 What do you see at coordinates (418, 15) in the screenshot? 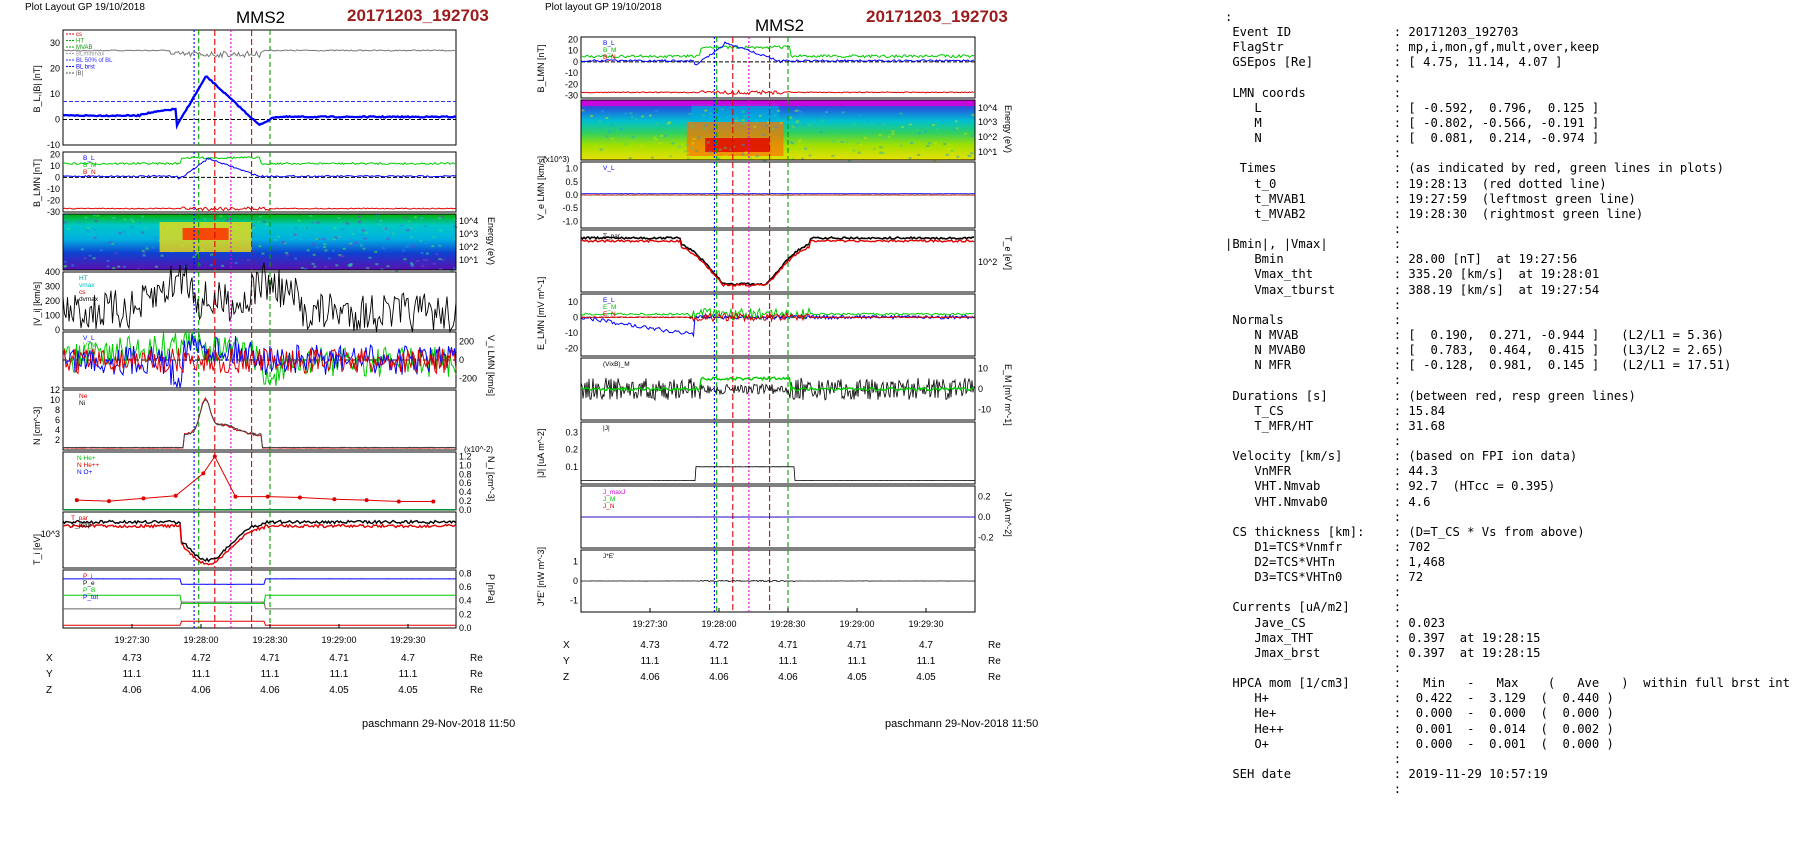
I see `left-event-title: 20171203_192703` at bounding box center [418, 15].